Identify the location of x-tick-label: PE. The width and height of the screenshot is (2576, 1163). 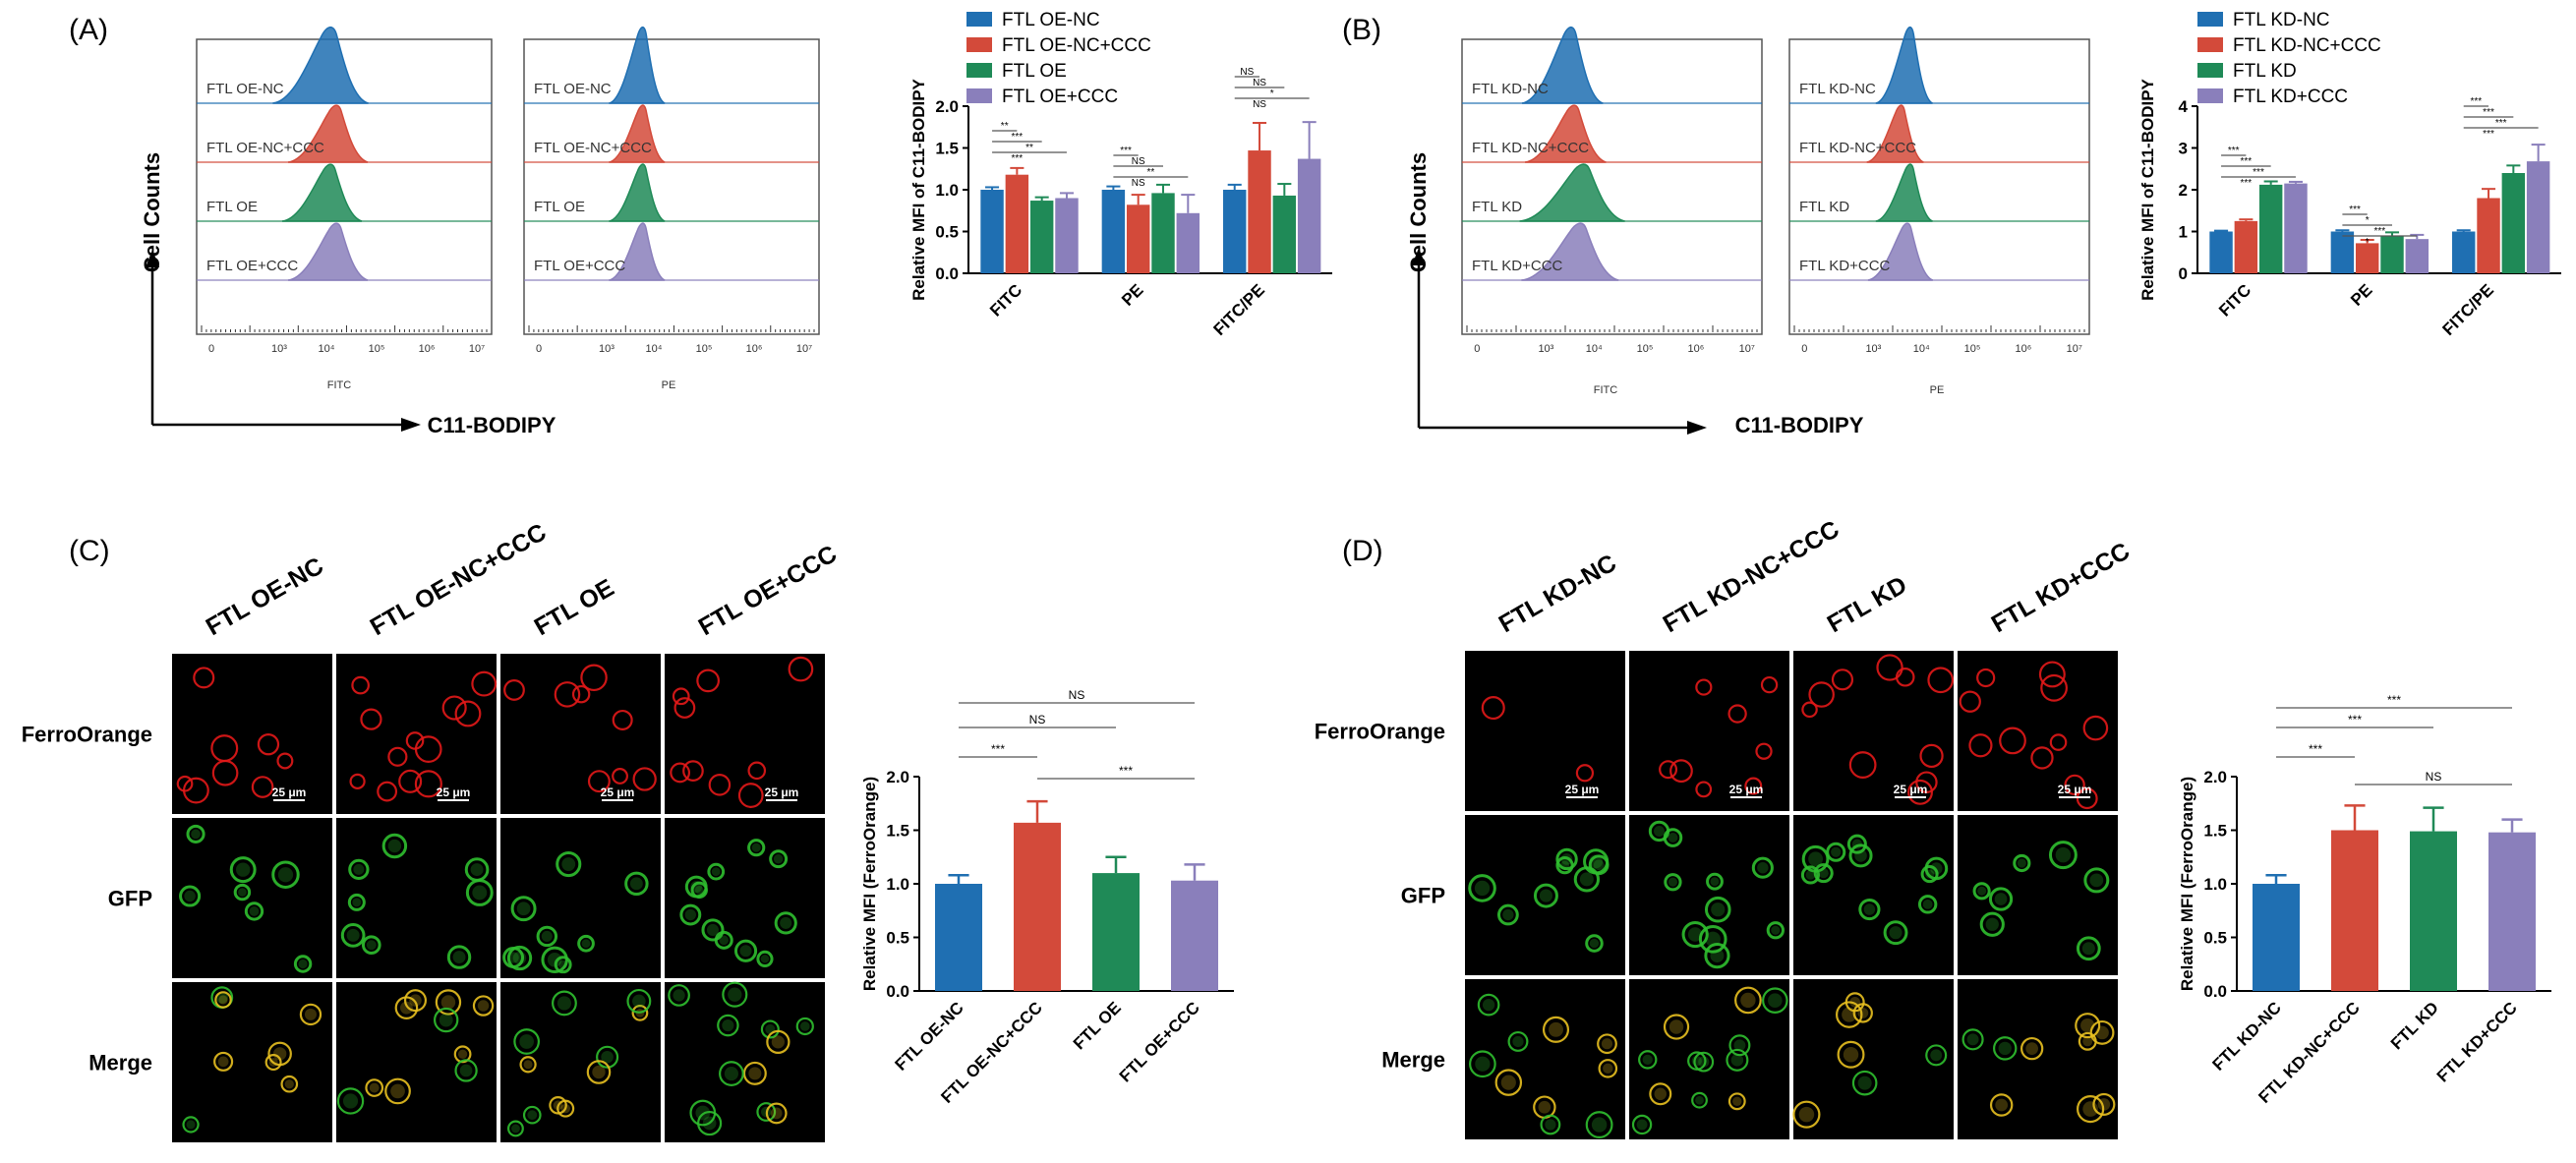
(1132, 295).